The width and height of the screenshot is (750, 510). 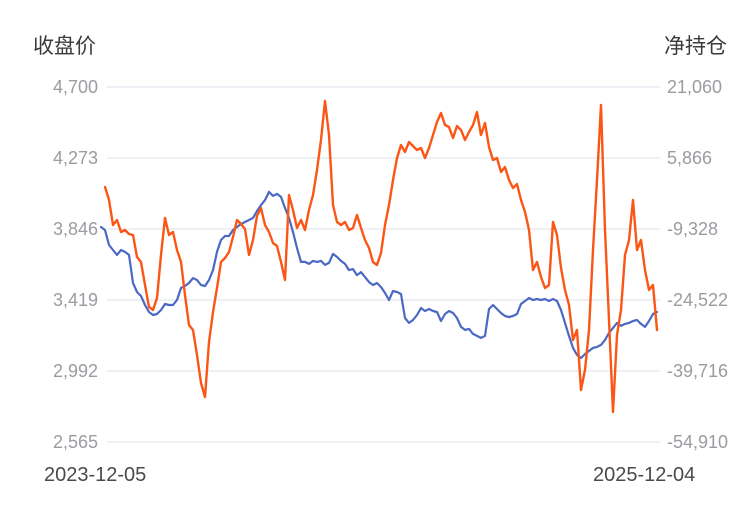 What do you see at coordinates (644, 475) in the screenshot?
I see `x-axis-end-date: 2025-12-04` at bounding box center [644, 475].